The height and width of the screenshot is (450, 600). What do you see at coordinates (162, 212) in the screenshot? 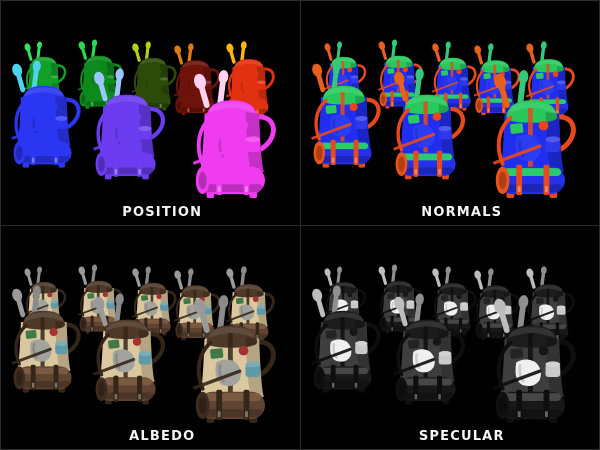
I see `pass-label-position: POSITION` at bounding box center [162, 212].